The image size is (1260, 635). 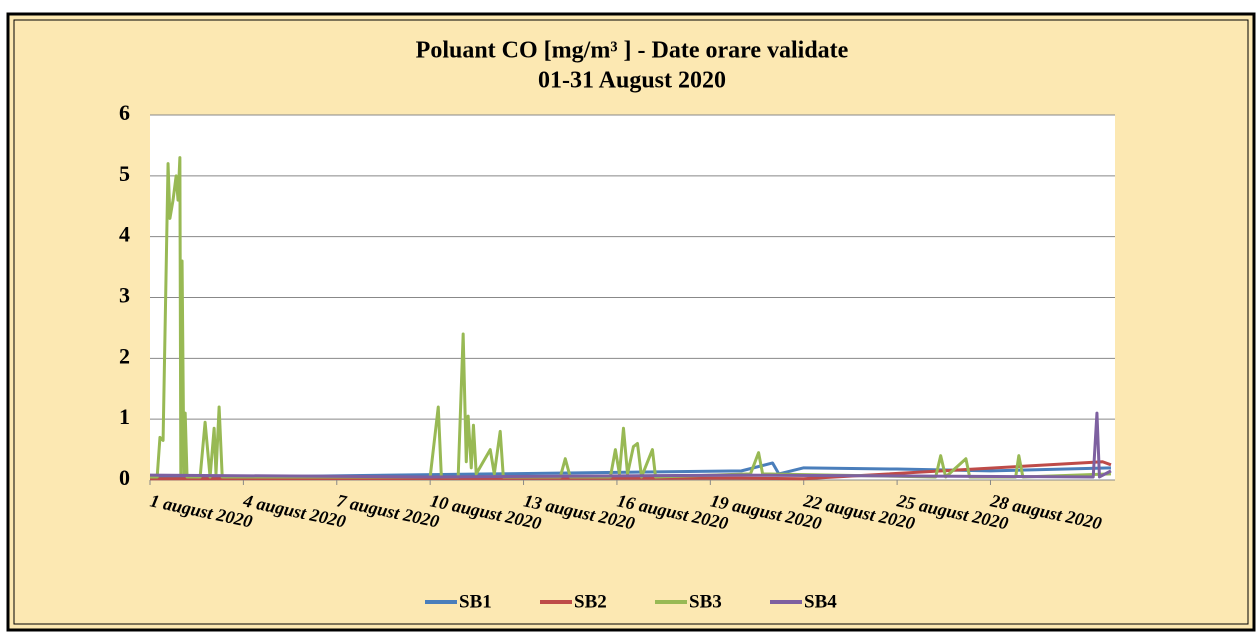 I want to click on y-tick-label: 0, so click(x=124, y=477).